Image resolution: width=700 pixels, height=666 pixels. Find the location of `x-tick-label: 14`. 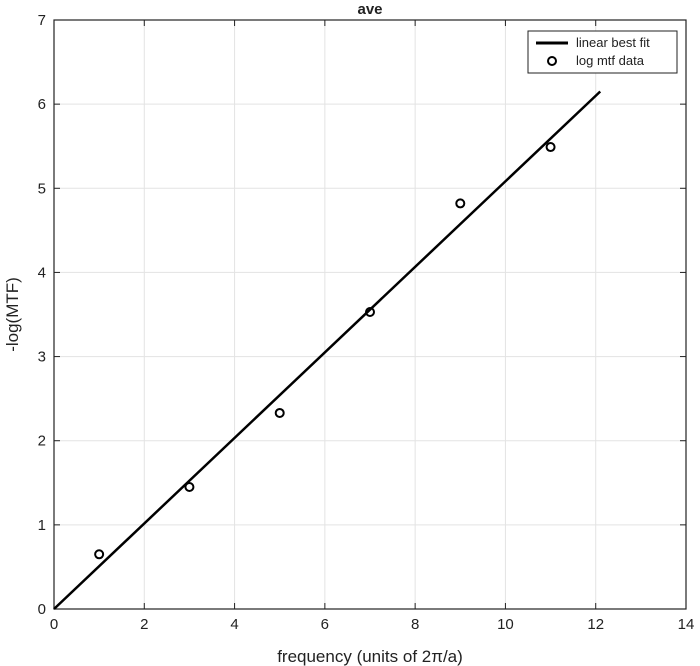

x-tick-label: 14 is located at coordinates (686, 624).